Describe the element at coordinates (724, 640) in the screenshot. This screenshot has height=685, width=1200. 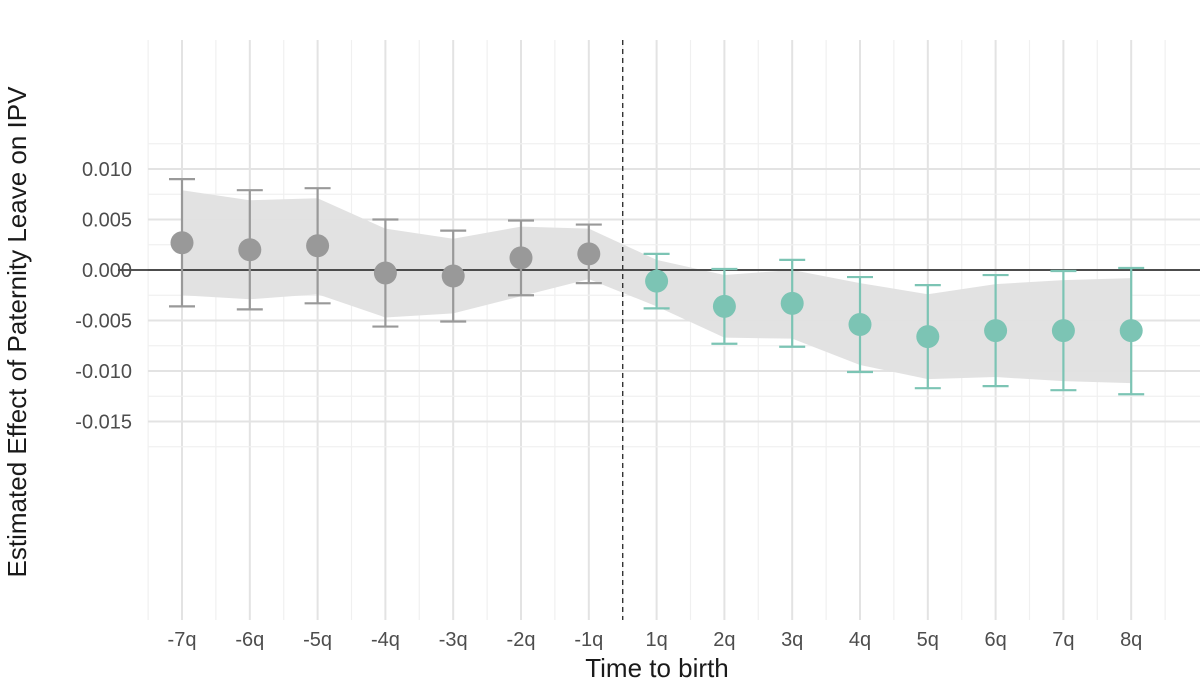
I see `x-tick-label: 2q` at that location.